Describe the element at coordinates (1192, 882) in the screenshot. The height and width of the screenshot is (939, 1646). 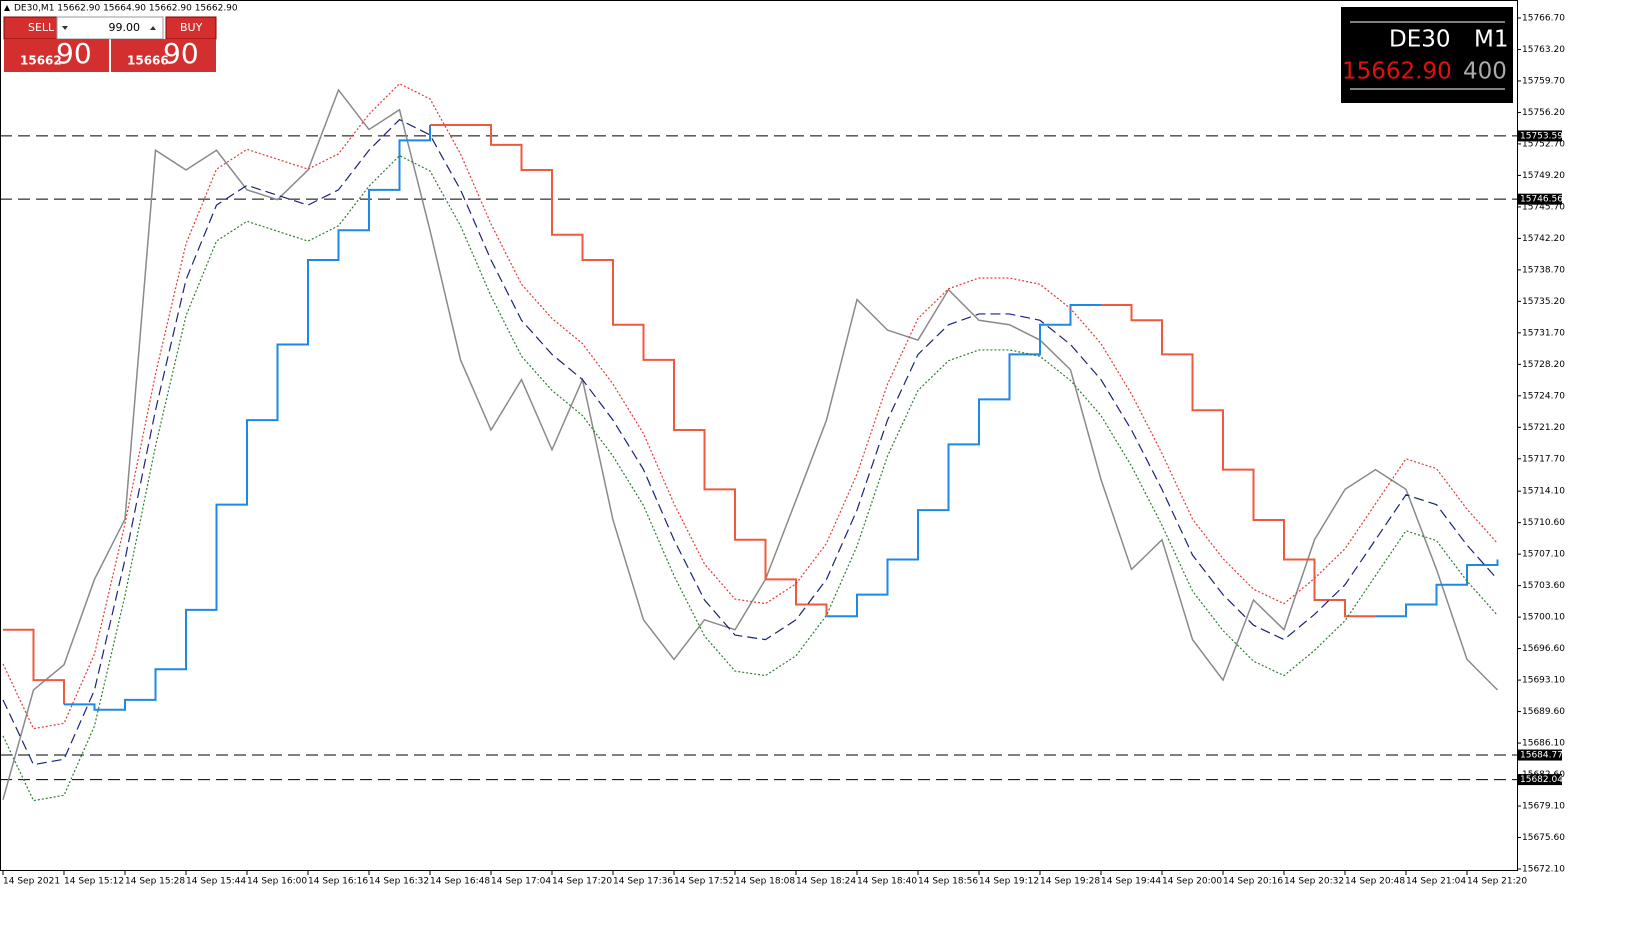
I see `x-tick-label: 14 Sep 20:00` at that location.